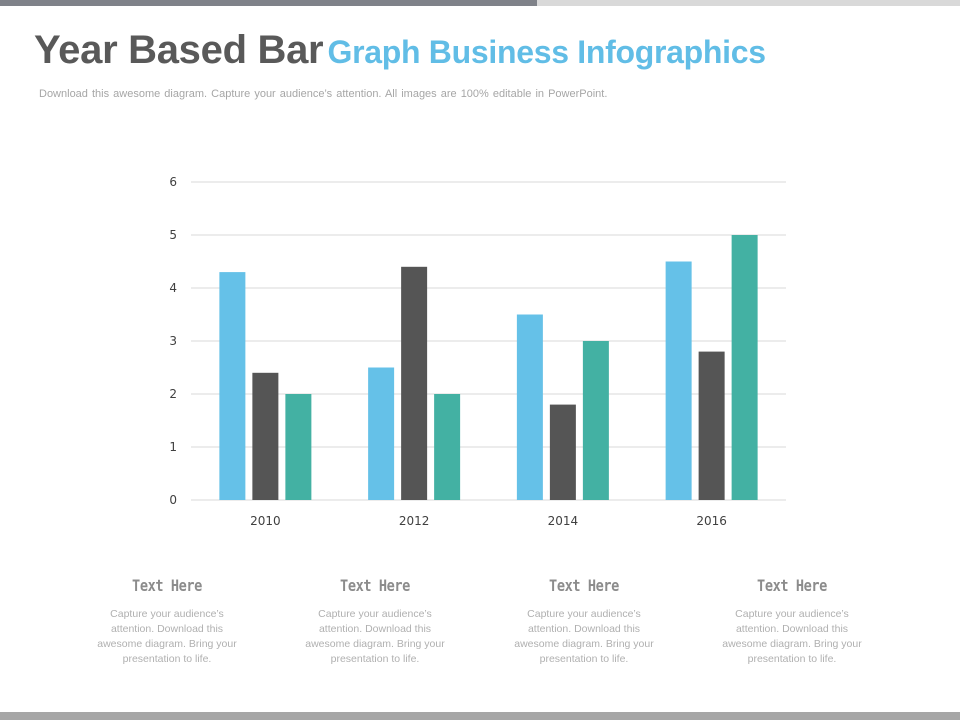 The height and width of the screenshot is (720, 960). I want to click on top-accent-bar-dark, so click(268, 3).